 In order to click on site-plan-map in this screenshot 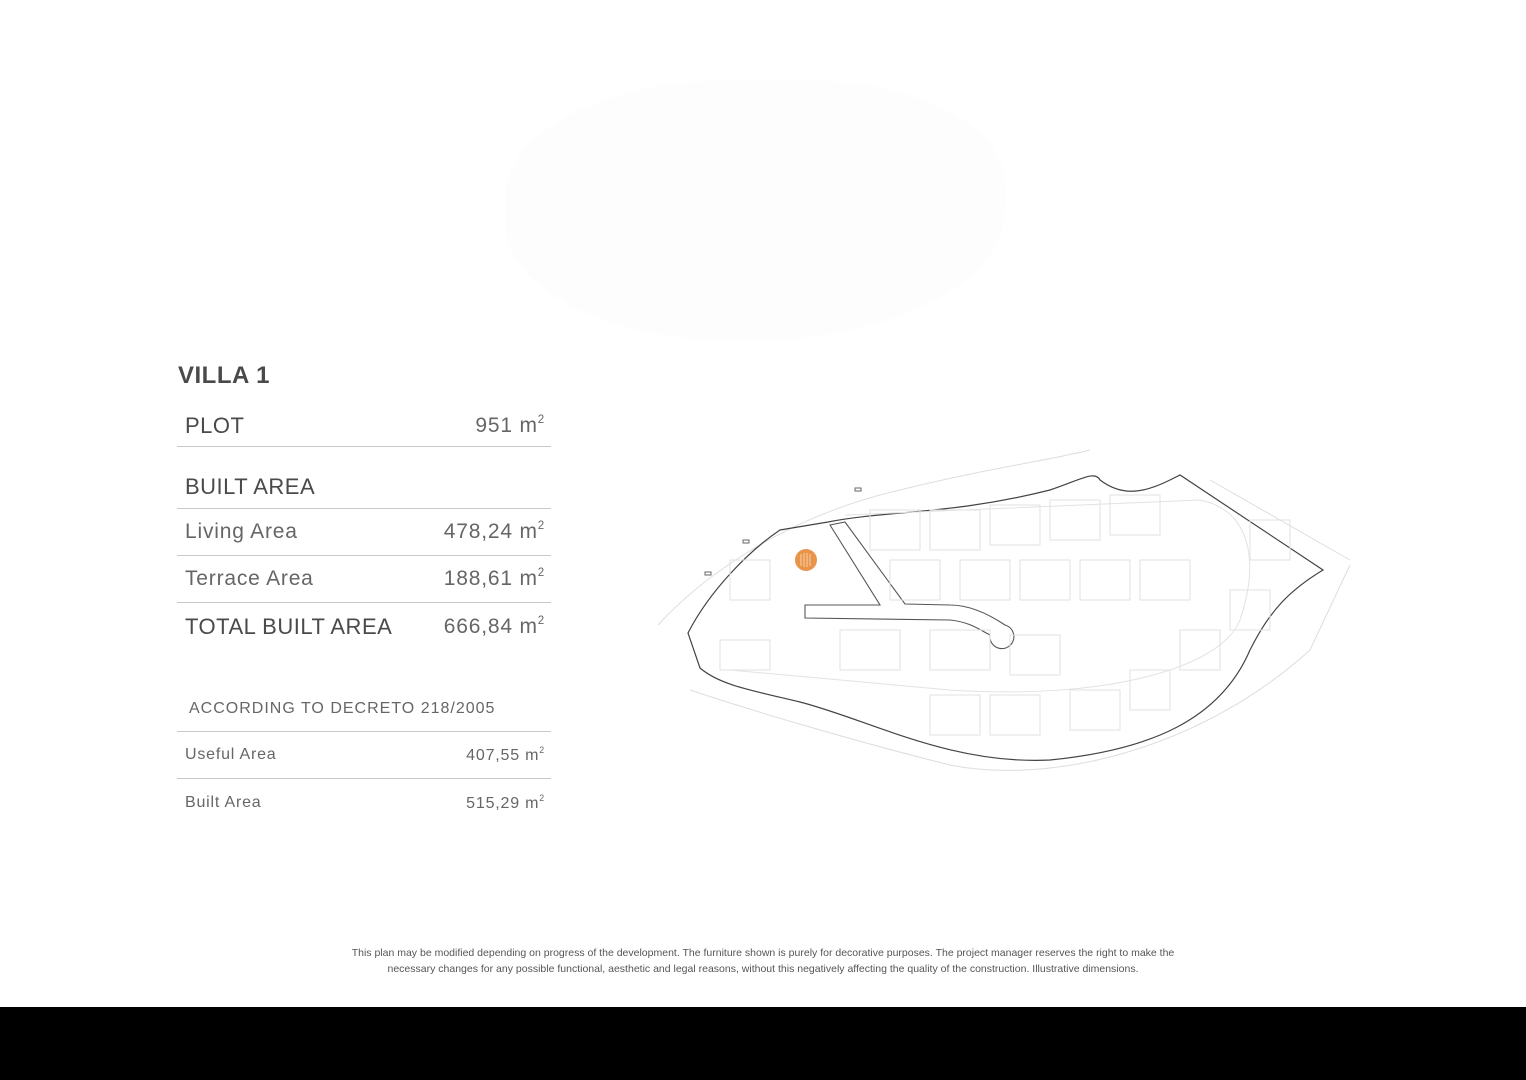, I will do `click(1004, 610)`.